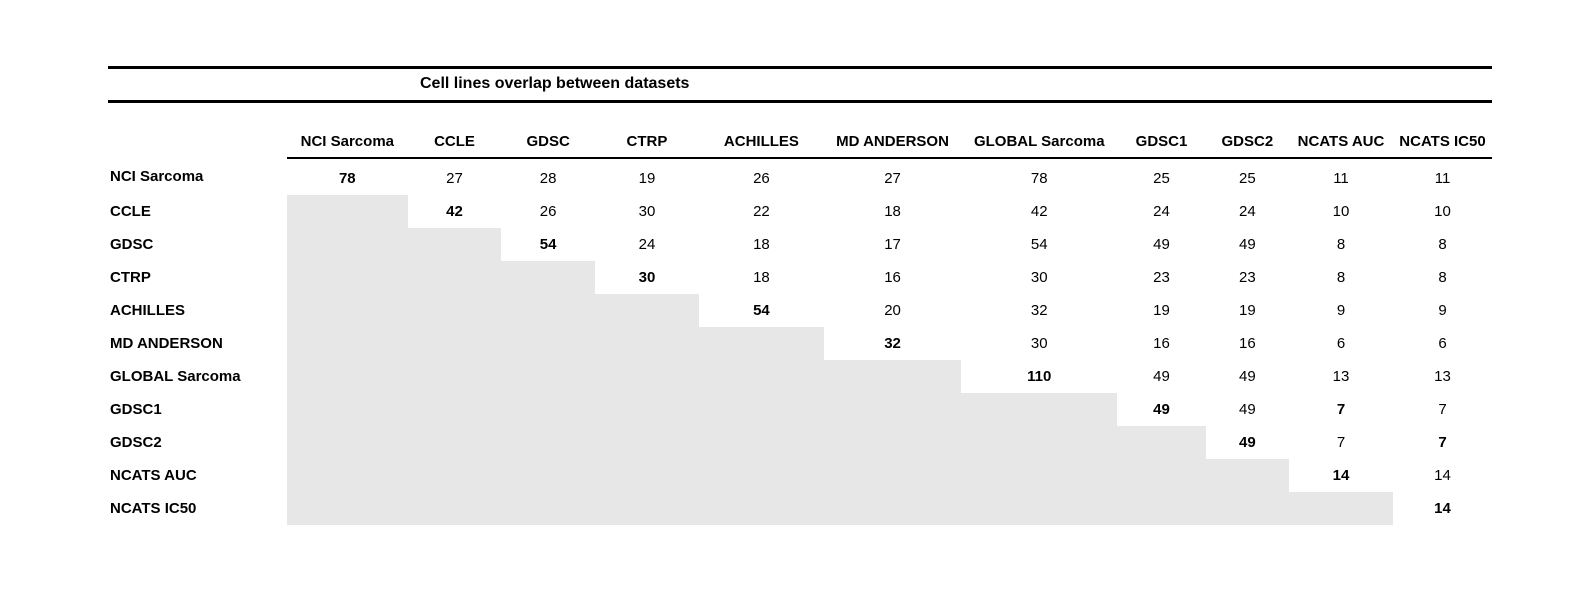  What do you see at coordinates (548, 131) in the screenshot?
I see `column-header-gdsc: GDSC` at bounding box center [548, 131].